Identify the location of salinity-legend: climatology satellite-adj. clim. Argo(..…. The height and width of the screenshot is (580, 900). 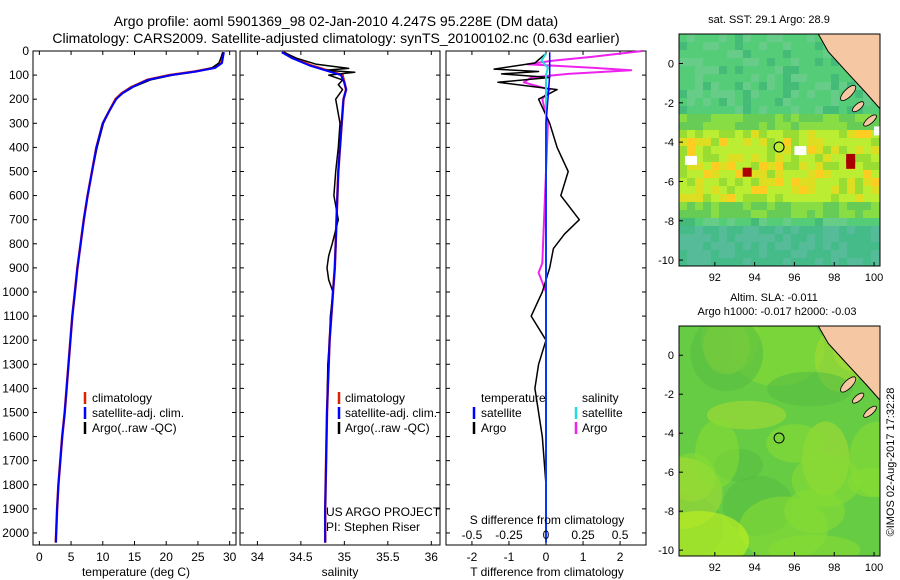
(387, 413).